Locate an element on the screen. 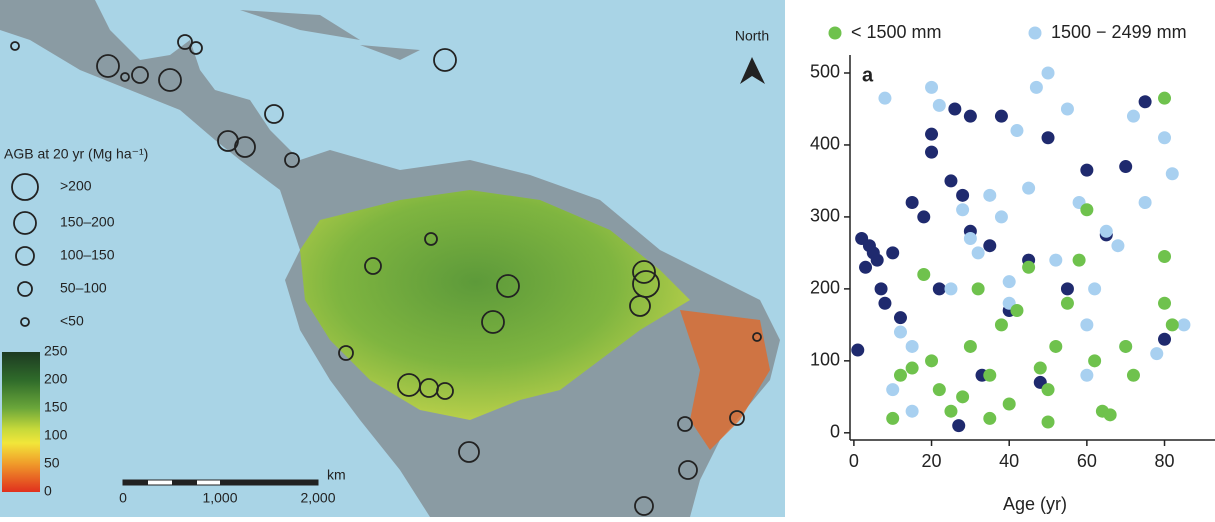  y-tick-label: 100 is located at coordinates (825, 360).